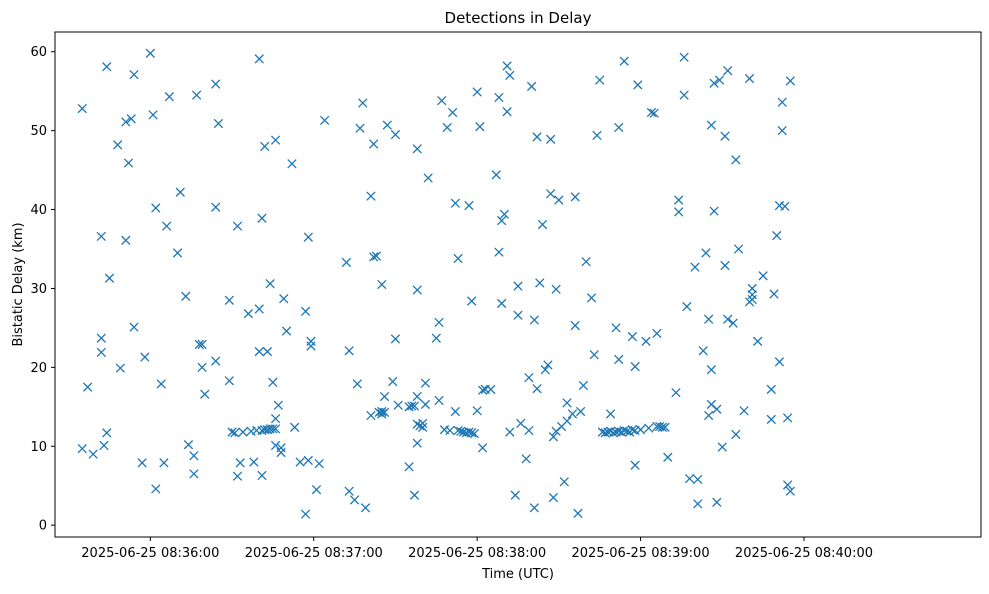 This screenshot has width=989, height=594. What do you see at coordinates (641, 553) in the screenshot?
I see `x-tick-label: 2025-06-25 08:39:00` at bounding box center [641, 553].